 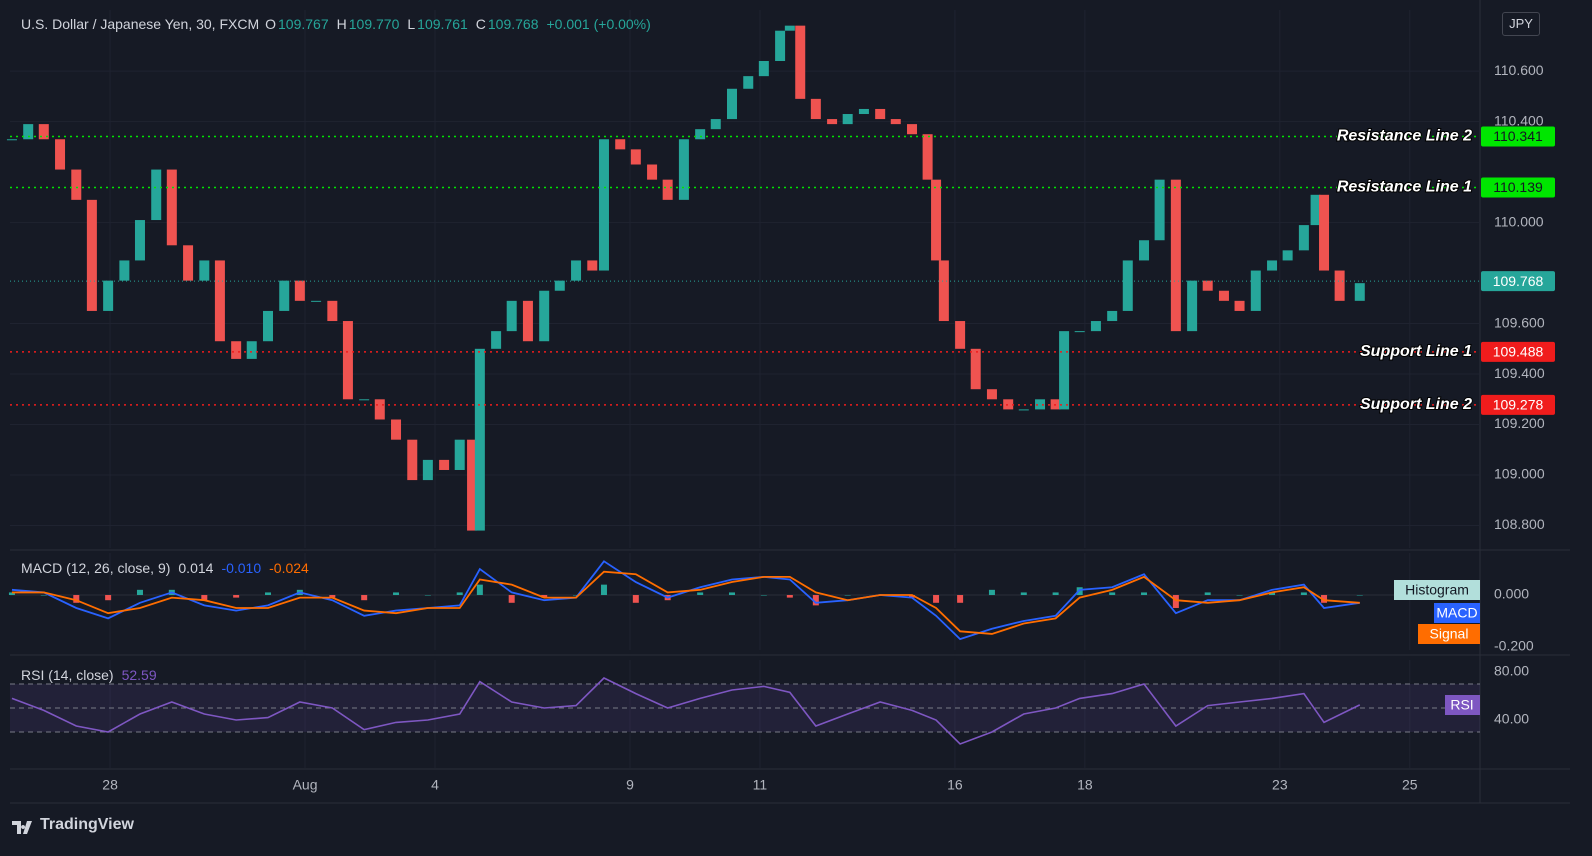 What do you see at coordinates (196, 568) in the screenshot?
I see `indicator-value: 0.014` at bounding box center [196, 568].